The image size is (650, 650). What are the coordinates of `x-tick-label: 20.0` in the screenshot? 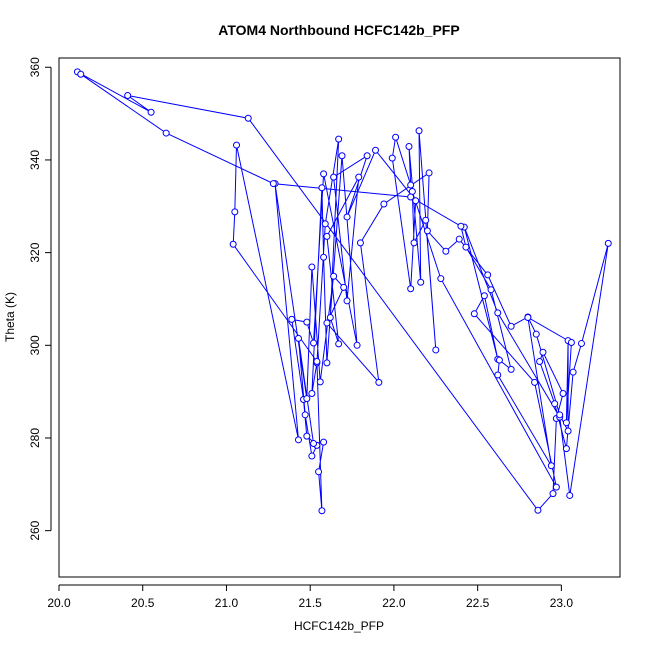 It's located at (59, 603).